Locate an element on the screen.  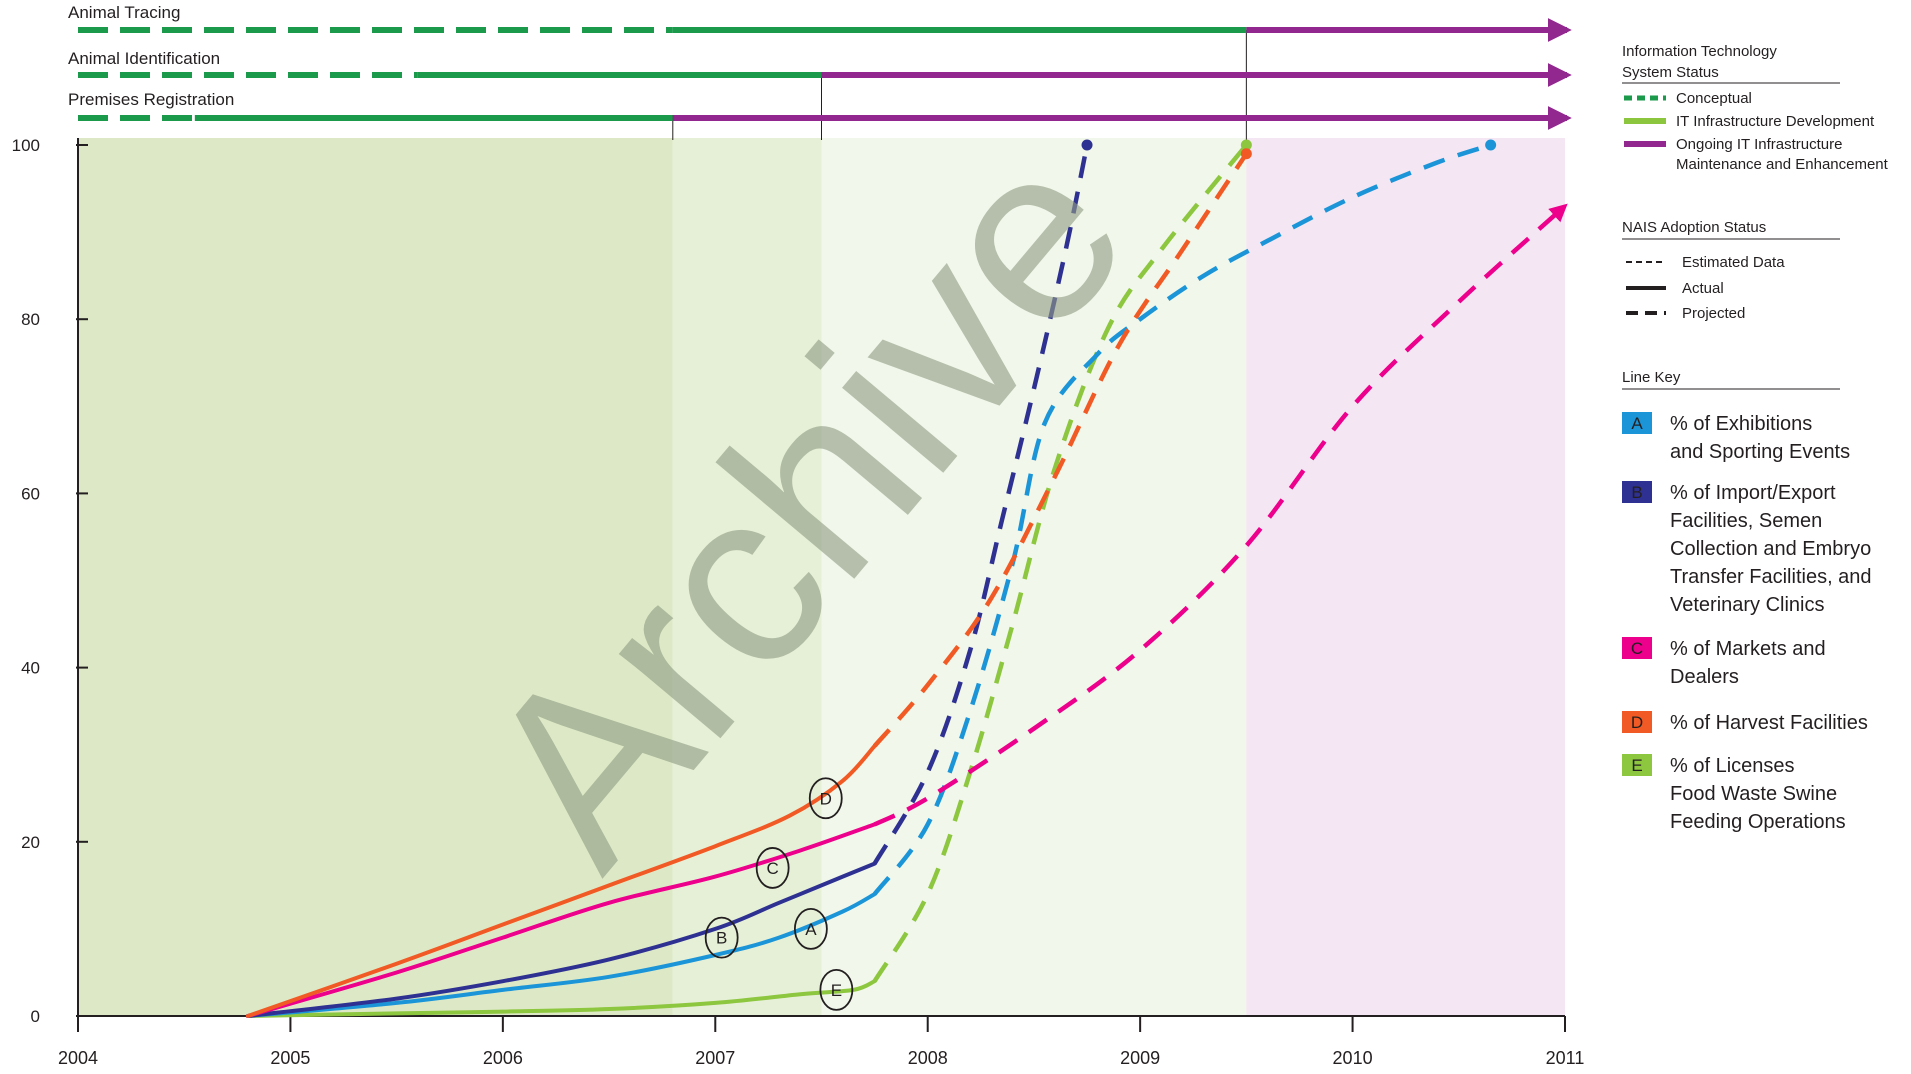
series-A-label-circle is located at coordinates (810, 929).